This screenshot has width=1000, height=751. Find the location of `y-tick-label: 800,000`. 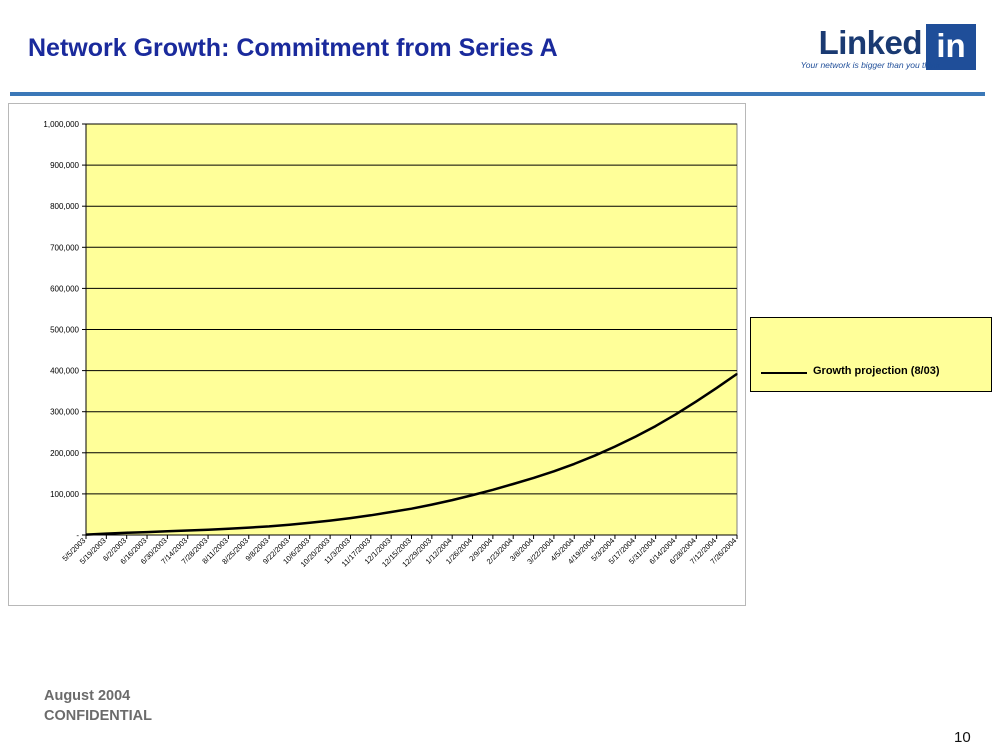

y-tick-label: 800,000 is located at coordinates (64, 206).